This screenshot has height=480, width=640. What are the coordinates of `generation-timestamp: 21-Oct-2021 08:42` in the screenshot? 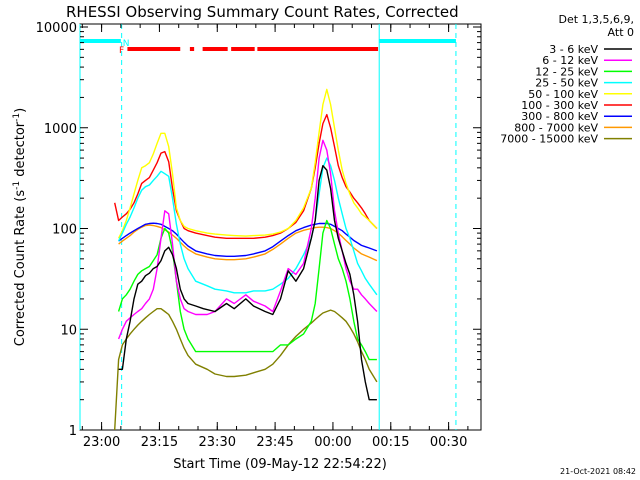 It's located at (598, 471).